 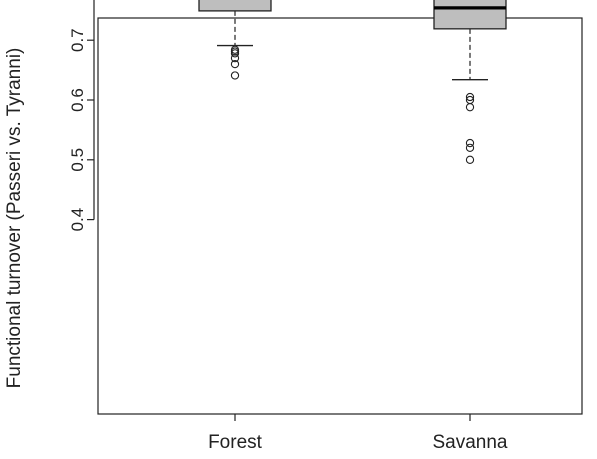 I want to click on y-axis: 0.40.50.60.70.80.91.0, so click(x=81, y=116).